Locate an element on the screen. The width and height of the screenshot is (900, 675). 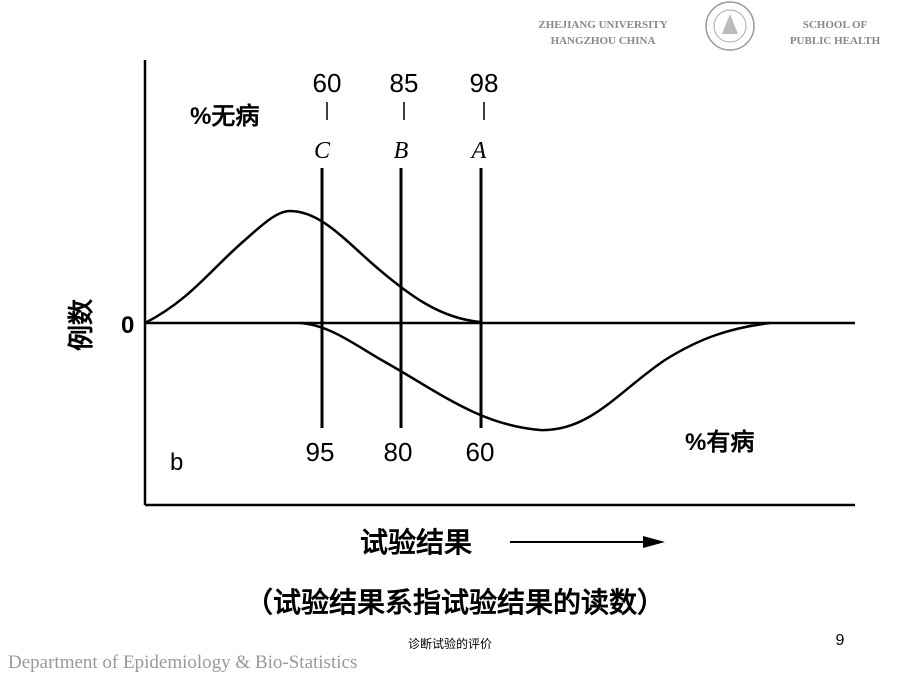
specificity-label: 98 is located at coordinates (484, 83).